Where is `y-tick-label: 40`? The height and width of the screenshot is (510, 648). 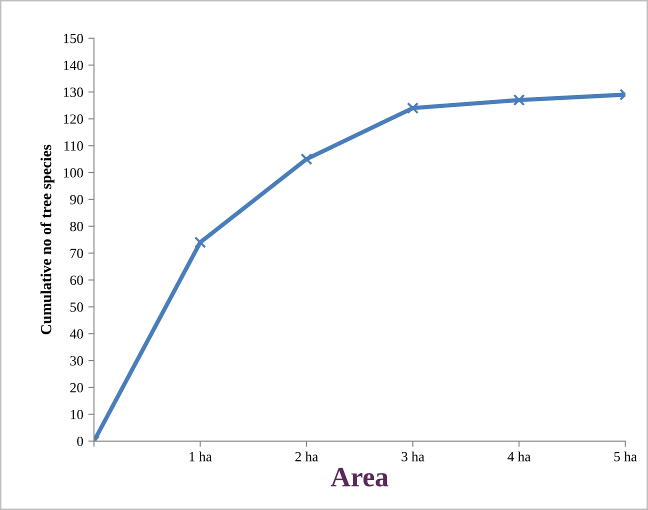 y-tick-label: 40 is located at coordinates (77, 334).